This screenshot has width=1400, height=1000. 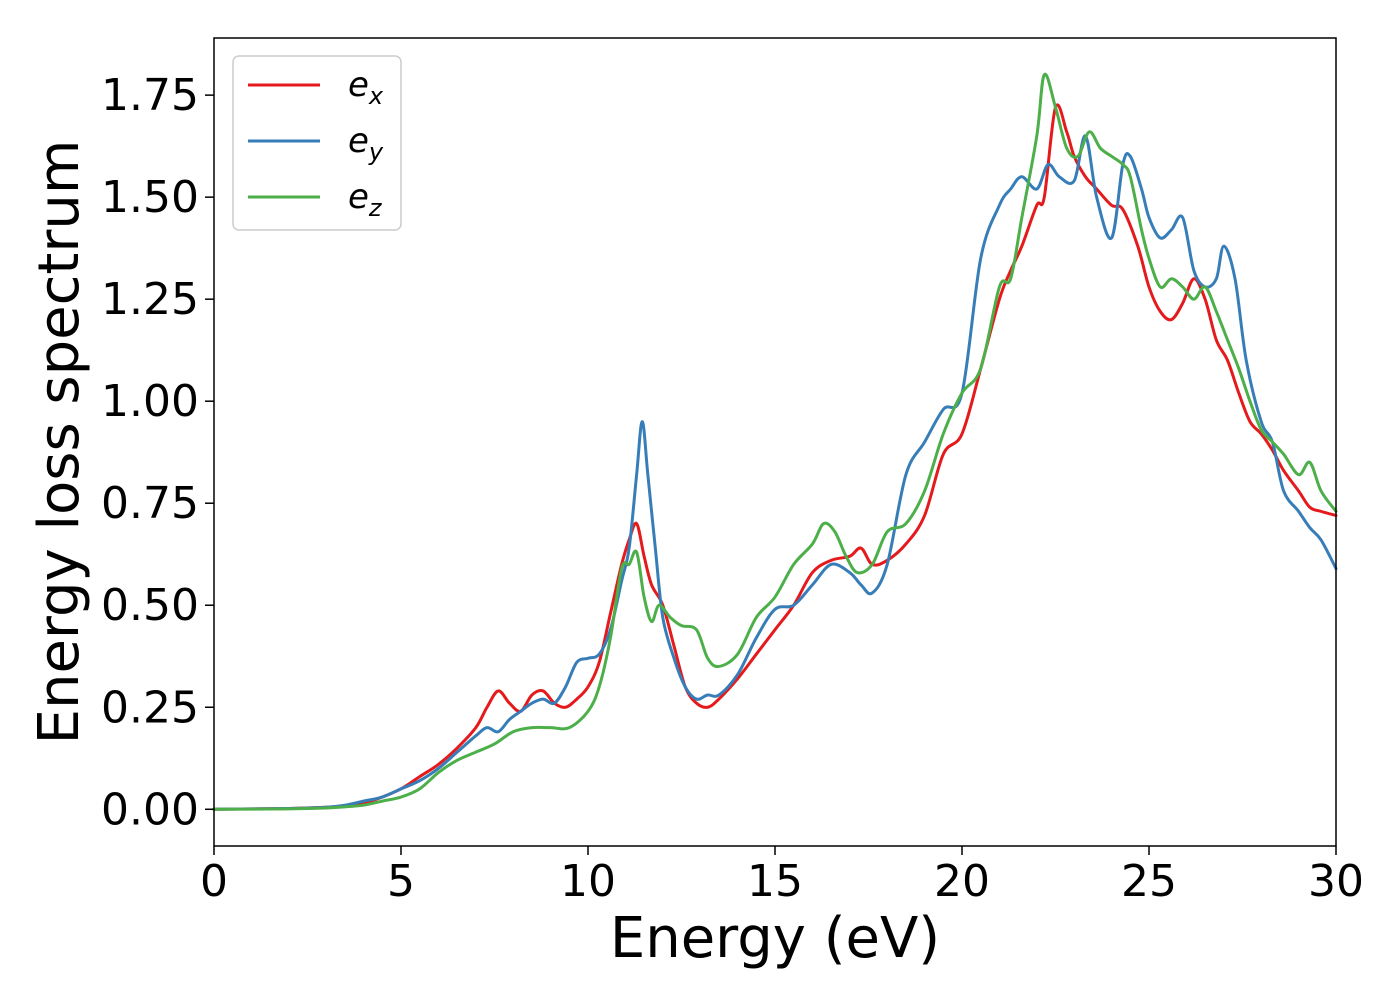 I want to click on y-tick-label: 1.75, so click(x=150, y=95).